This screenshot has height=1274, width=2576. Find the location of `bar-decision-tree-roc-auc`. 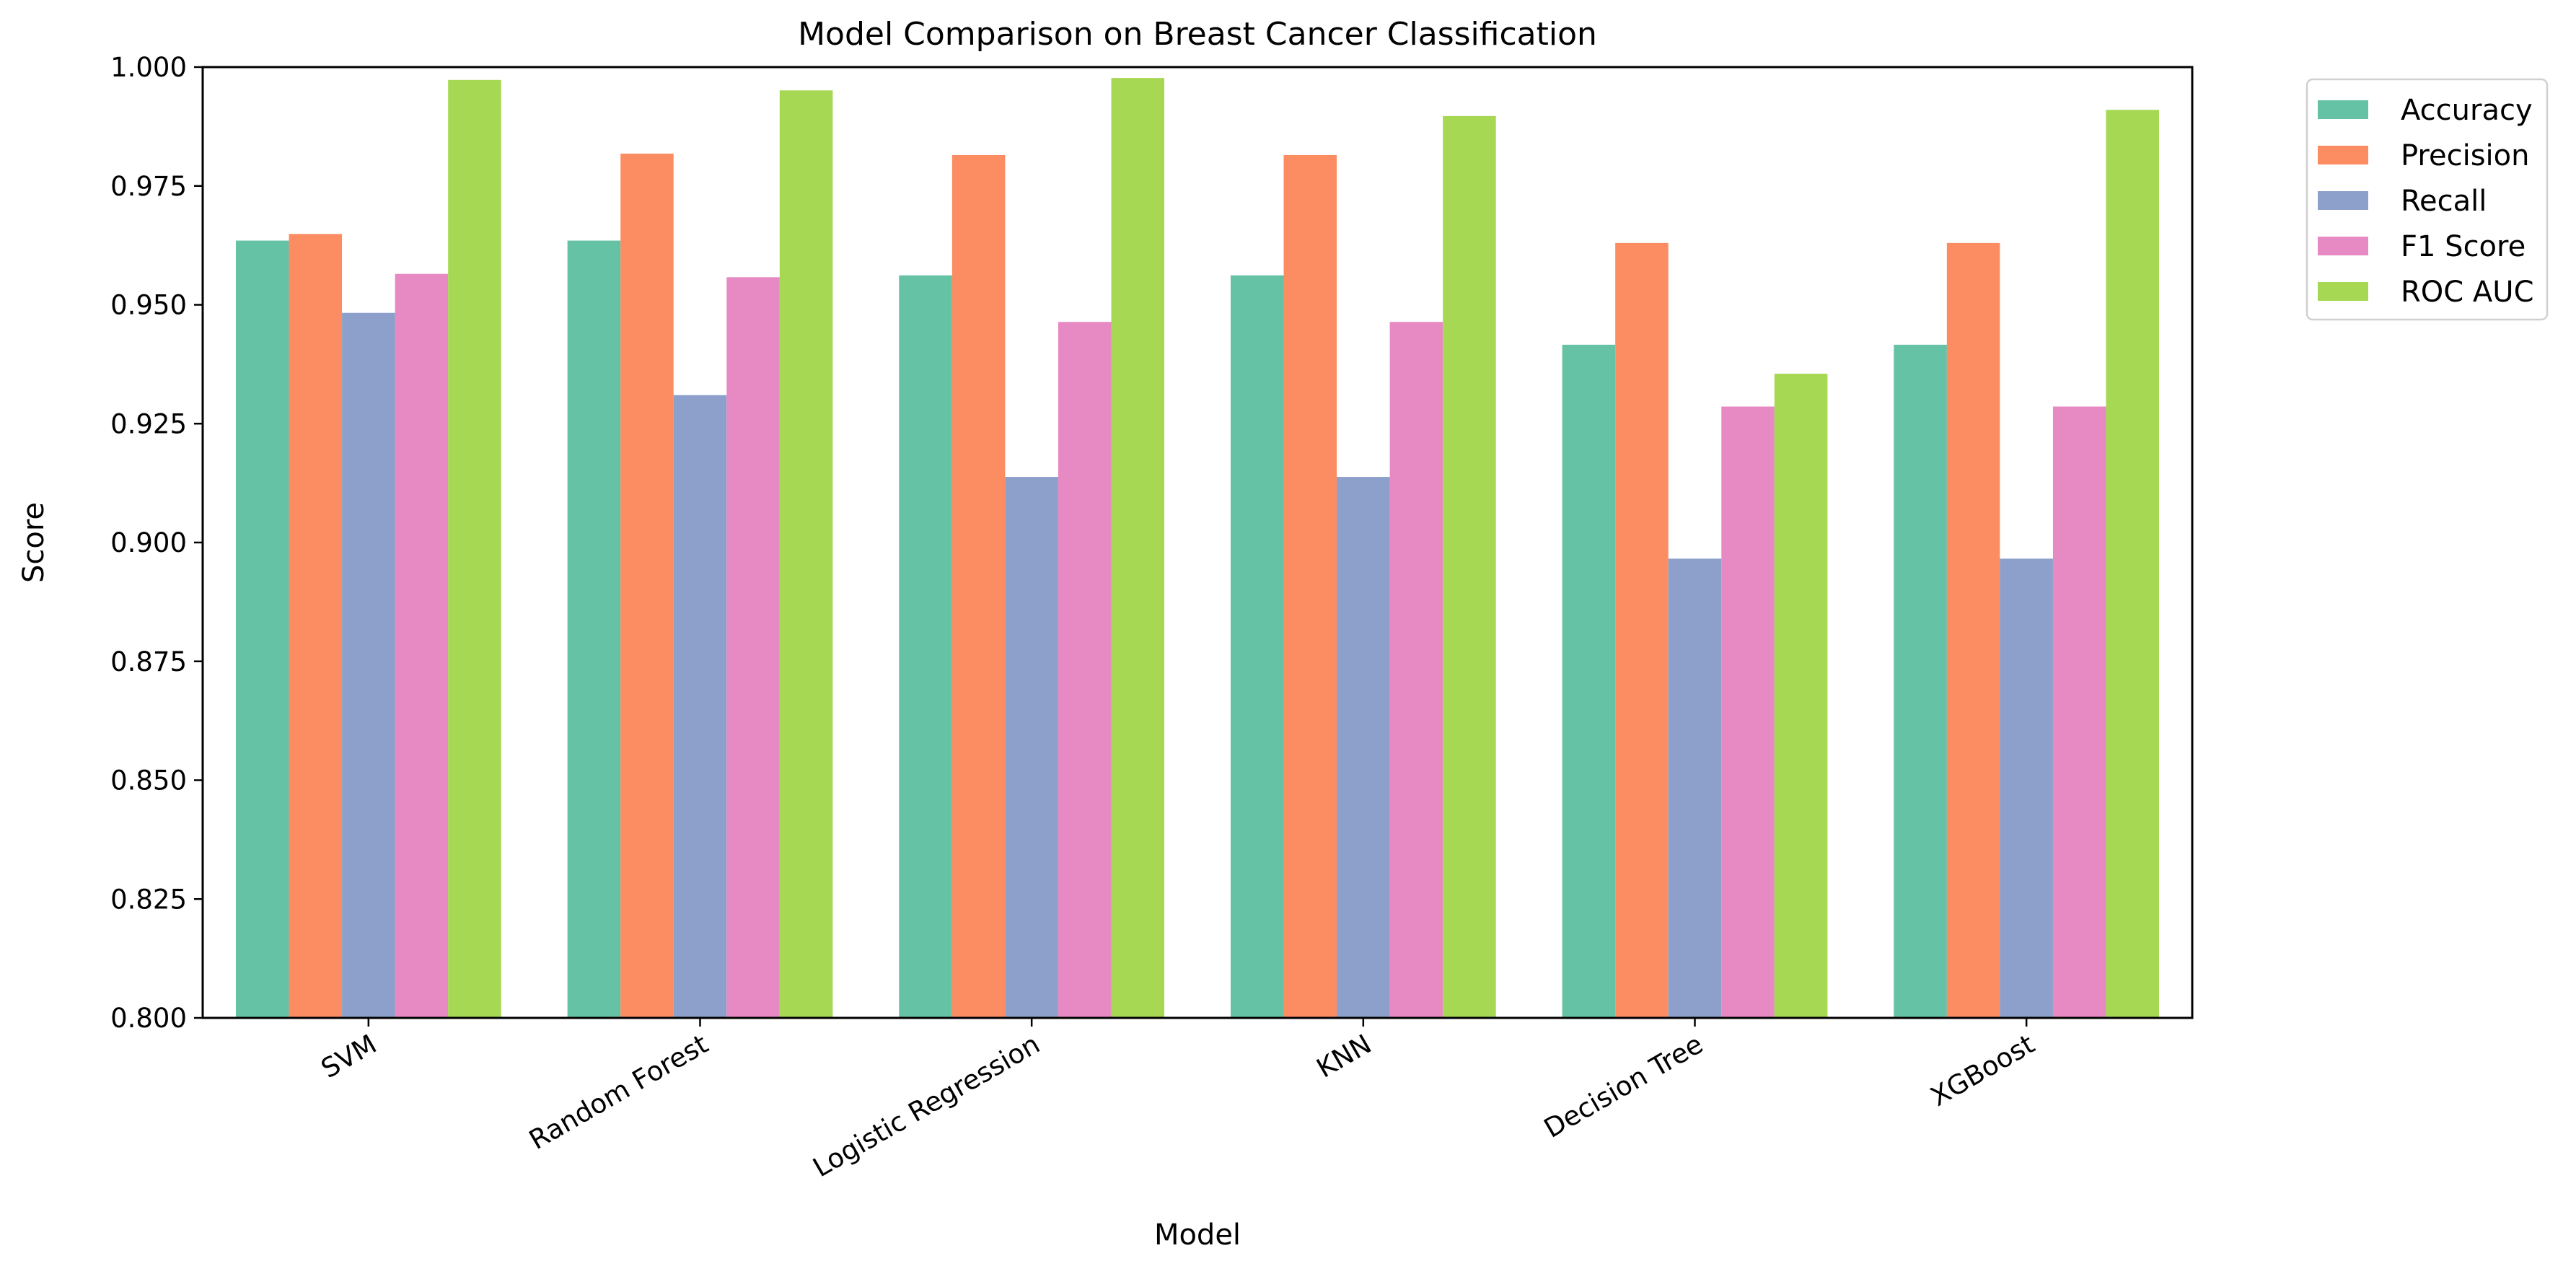

bar-decision-tree-roc-auc is located at coordinates (1801, 696).